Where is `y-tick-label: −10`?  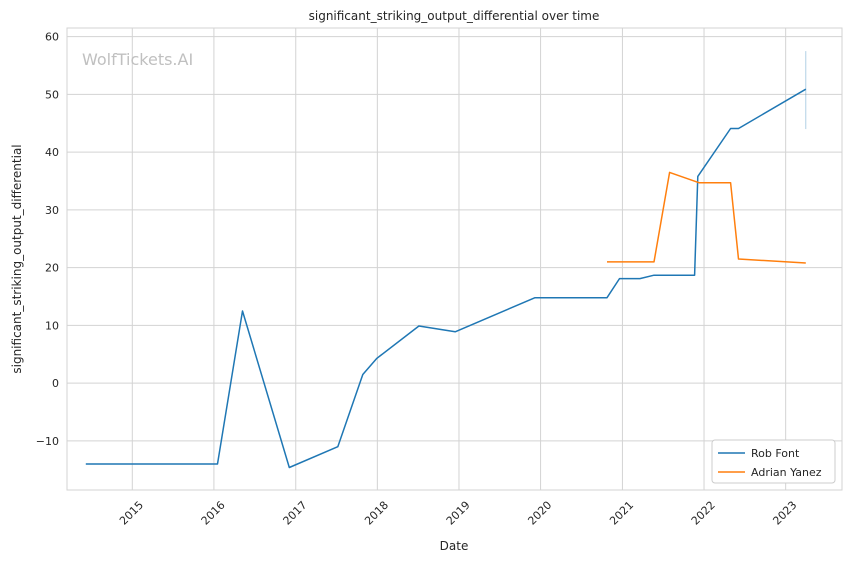 y-tick-label: −10 is located at coordinates (47, 441).